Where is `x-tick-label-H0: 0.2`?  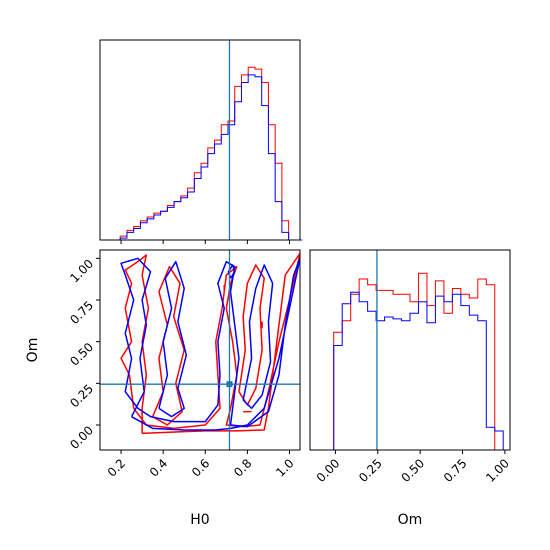 x-tick-label-H0: 0.2 is located at coordinates (116, 467).